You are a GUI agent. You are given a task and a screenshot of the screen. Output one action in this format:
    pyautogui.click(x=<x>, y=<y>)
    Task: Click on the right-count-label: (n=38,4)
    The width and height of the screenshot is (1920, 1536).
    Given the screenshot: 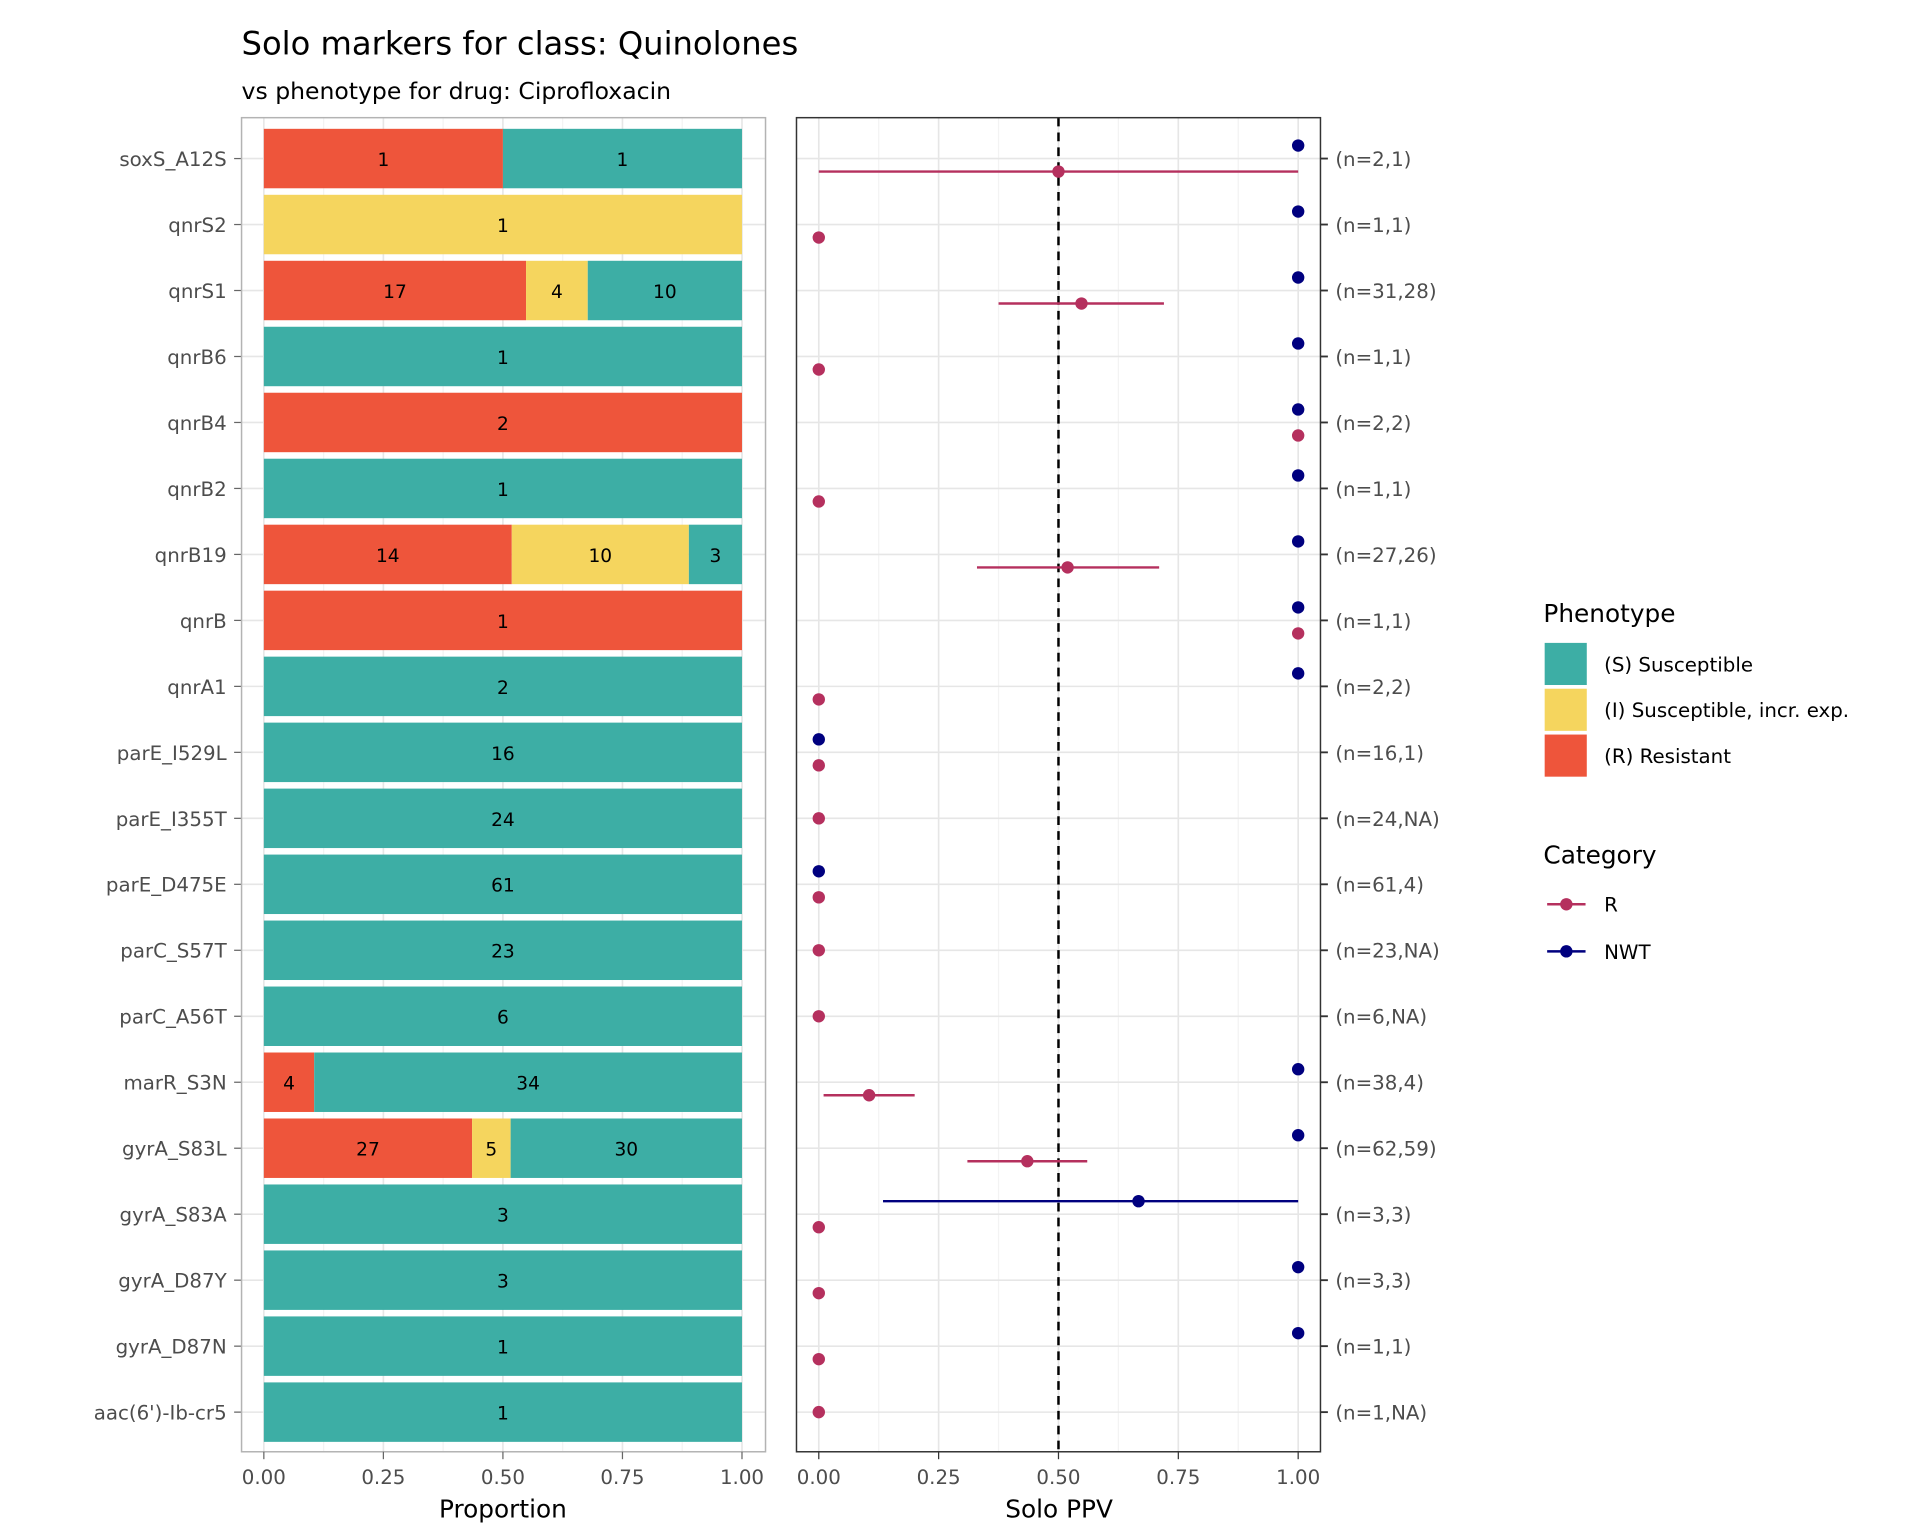 What is the action you would take?
    pyautogui.click(x=1379, y=1083)
    